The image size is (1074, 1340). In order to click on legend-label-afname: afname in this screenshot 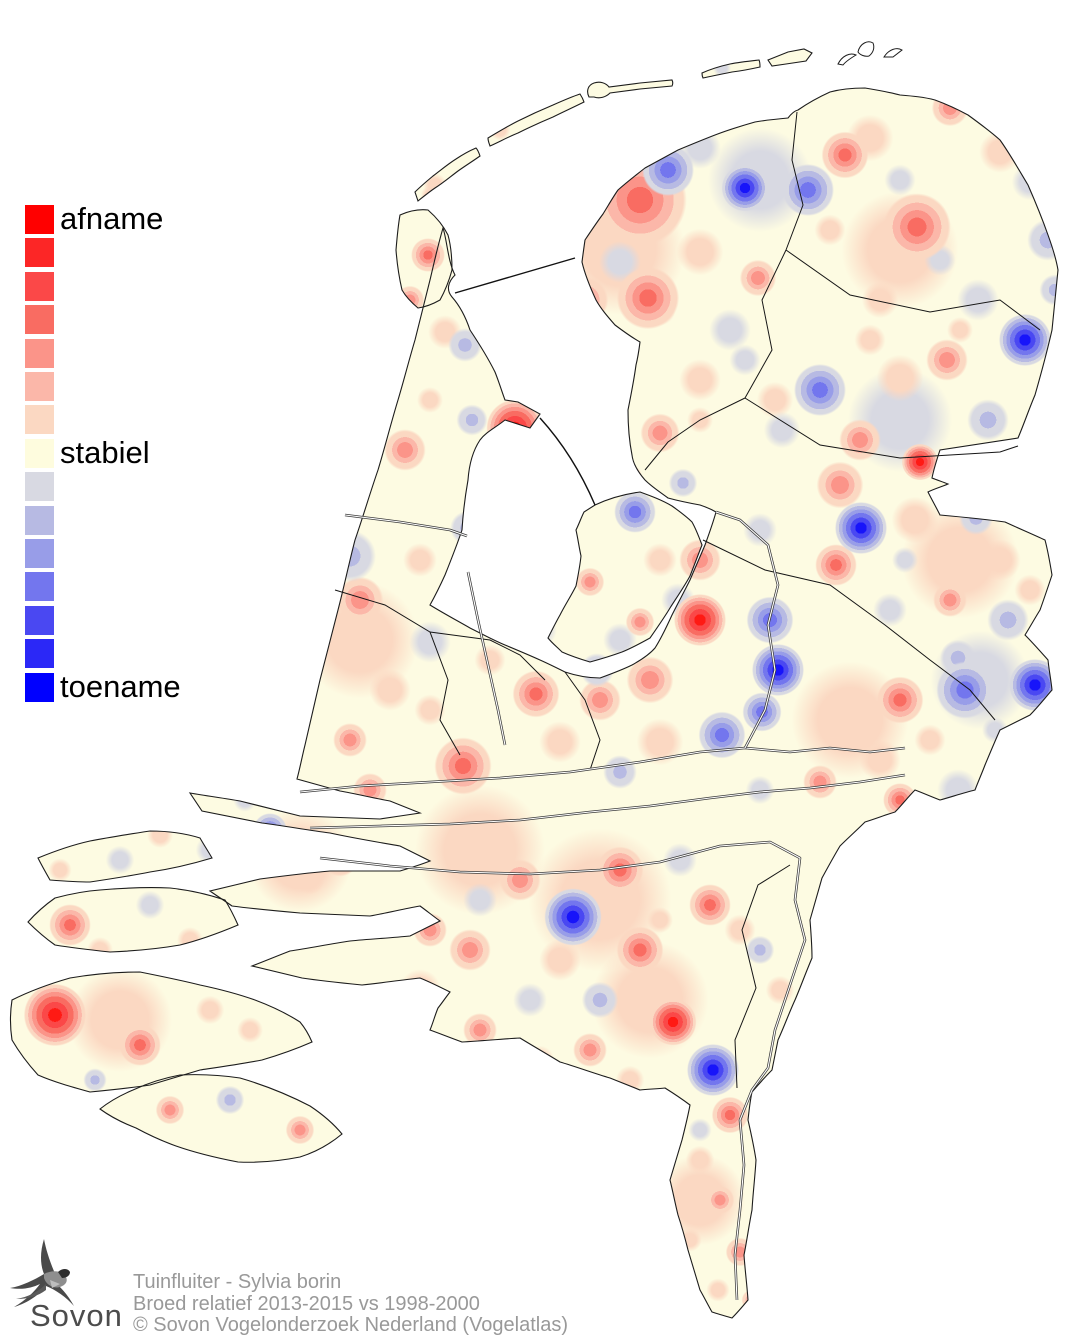, I will do `click(112, 218)`.